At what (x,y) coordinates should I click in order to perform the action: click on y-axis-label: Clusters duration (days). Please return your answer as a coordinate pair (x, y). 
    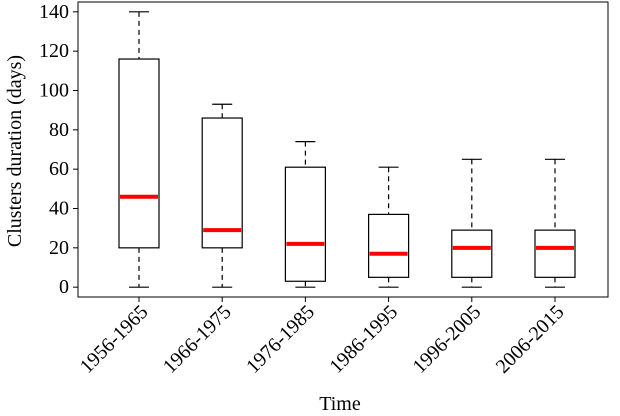
    Looking at the image, I should click on (15, 151).